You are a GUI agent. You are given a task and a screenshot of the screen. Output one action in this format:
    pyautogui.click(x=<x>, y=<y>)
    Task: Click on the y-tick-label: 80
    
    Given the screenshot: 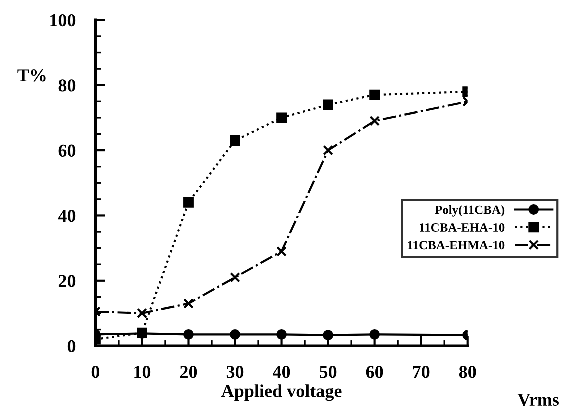 What is the action you would take?
    pyautogui.click(x=67, y=86)
    